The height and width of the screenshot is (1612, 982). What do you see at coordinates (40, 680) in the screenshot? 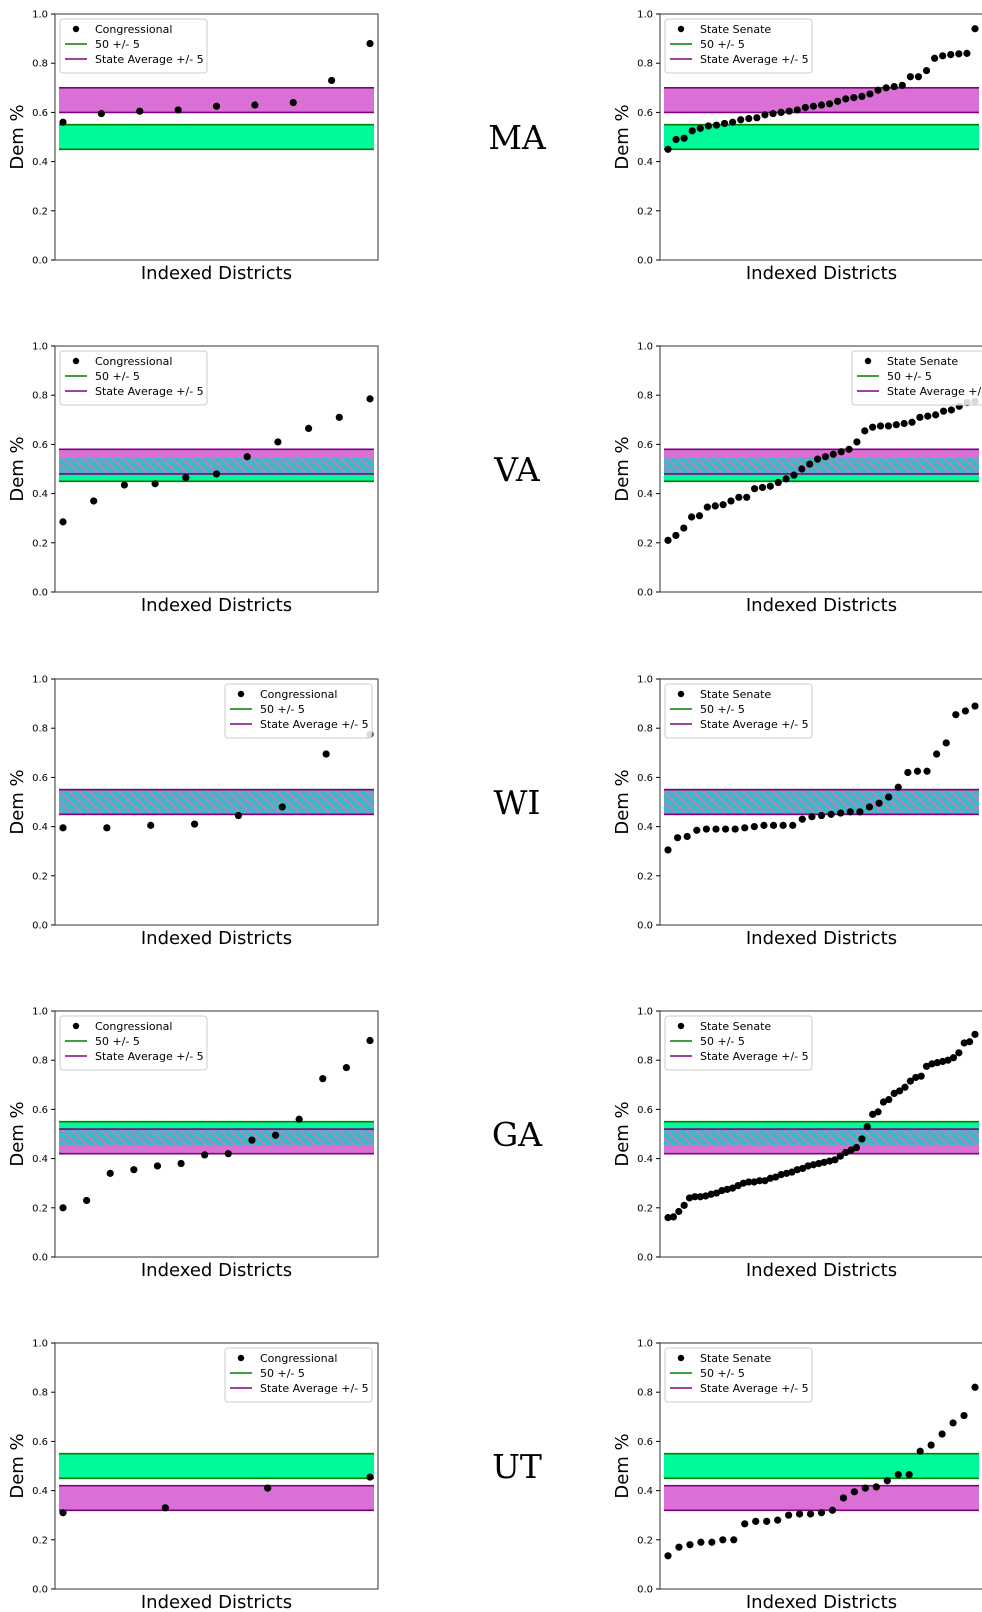
I see `y-tick-label: 1.0` at bounding box center [40, 680].